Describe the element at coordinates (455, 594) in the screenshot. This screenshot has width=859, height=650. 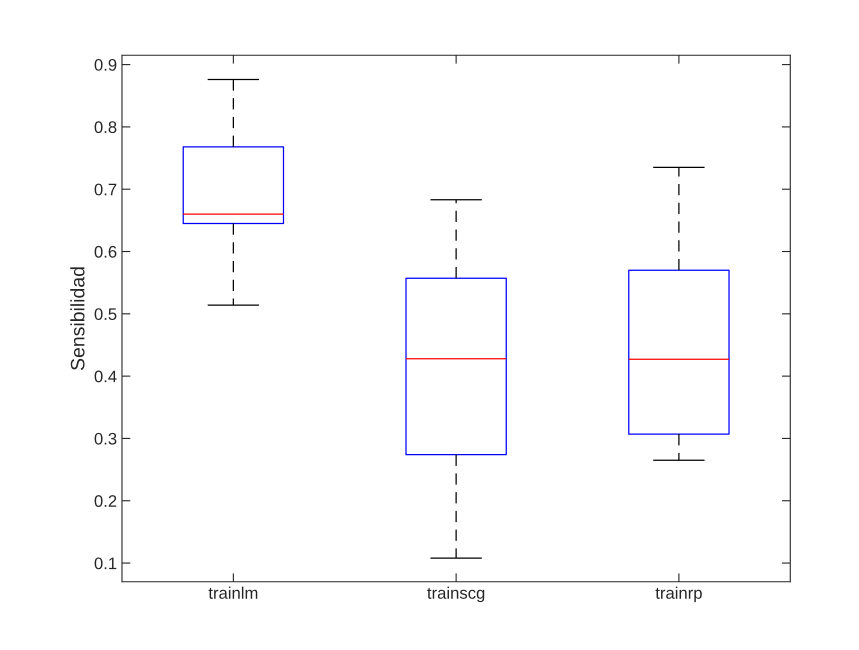
I see `x-tick-label: trainscg` at that location.